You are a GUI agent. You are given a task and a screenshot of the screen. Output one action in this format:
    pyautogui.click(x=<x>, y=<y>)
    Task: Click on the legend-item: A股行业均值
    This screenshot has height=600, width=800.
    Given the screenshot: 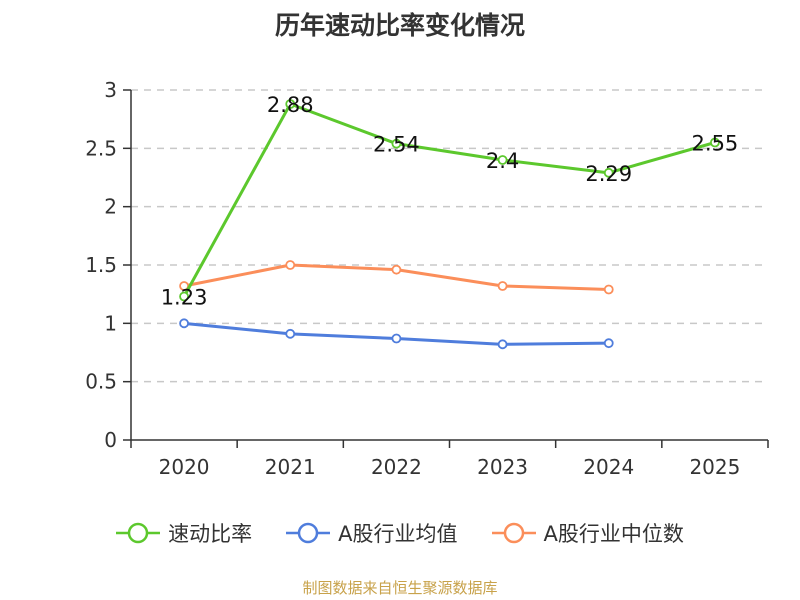 What is the action you would take?
    pyautogui.click(x=372, y=533)
    